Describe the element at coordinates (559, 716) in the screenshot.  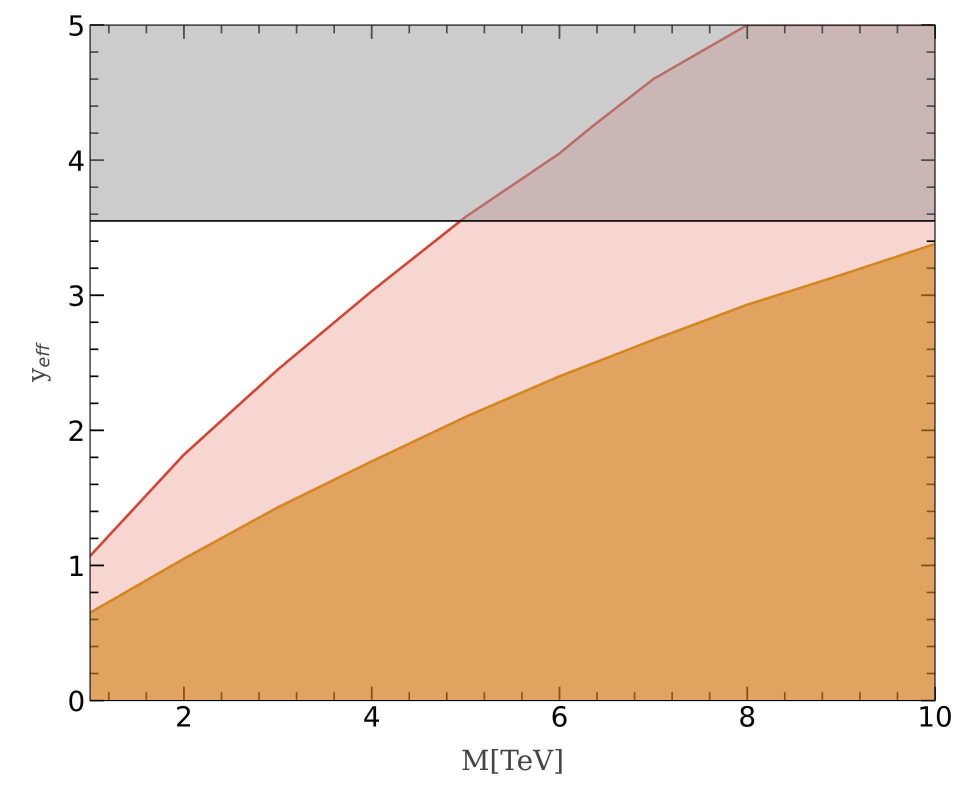
I see `x-tick-label: 6` at that location.